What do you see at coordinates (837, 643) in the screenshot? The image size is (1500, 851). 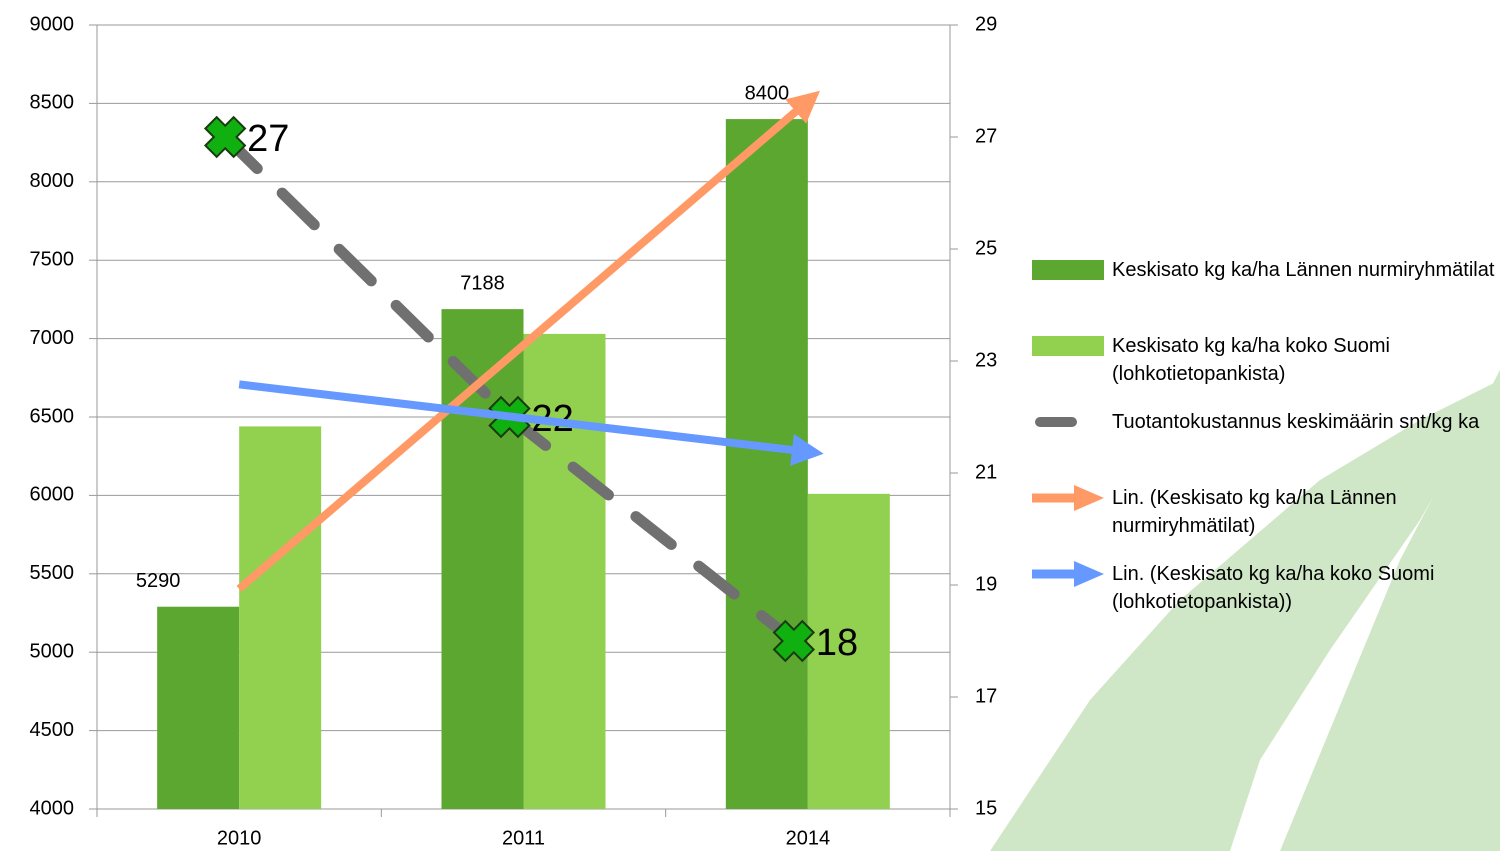 I see `data-label: 18` at bounding box center [837, 643].